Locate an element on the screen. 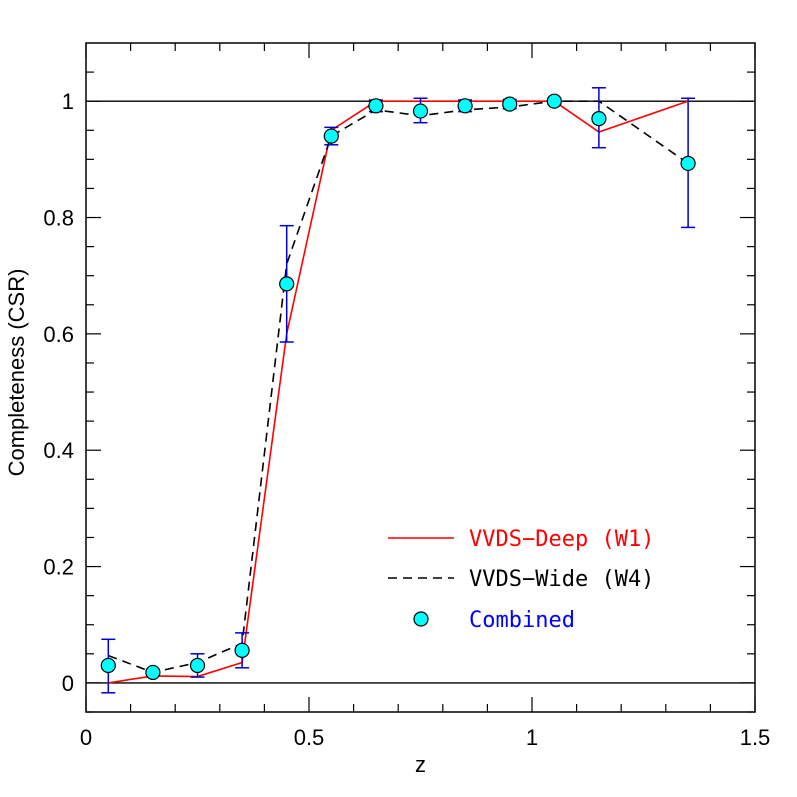  y-tick-label: 0.6 is located at coordinates (58, 334).